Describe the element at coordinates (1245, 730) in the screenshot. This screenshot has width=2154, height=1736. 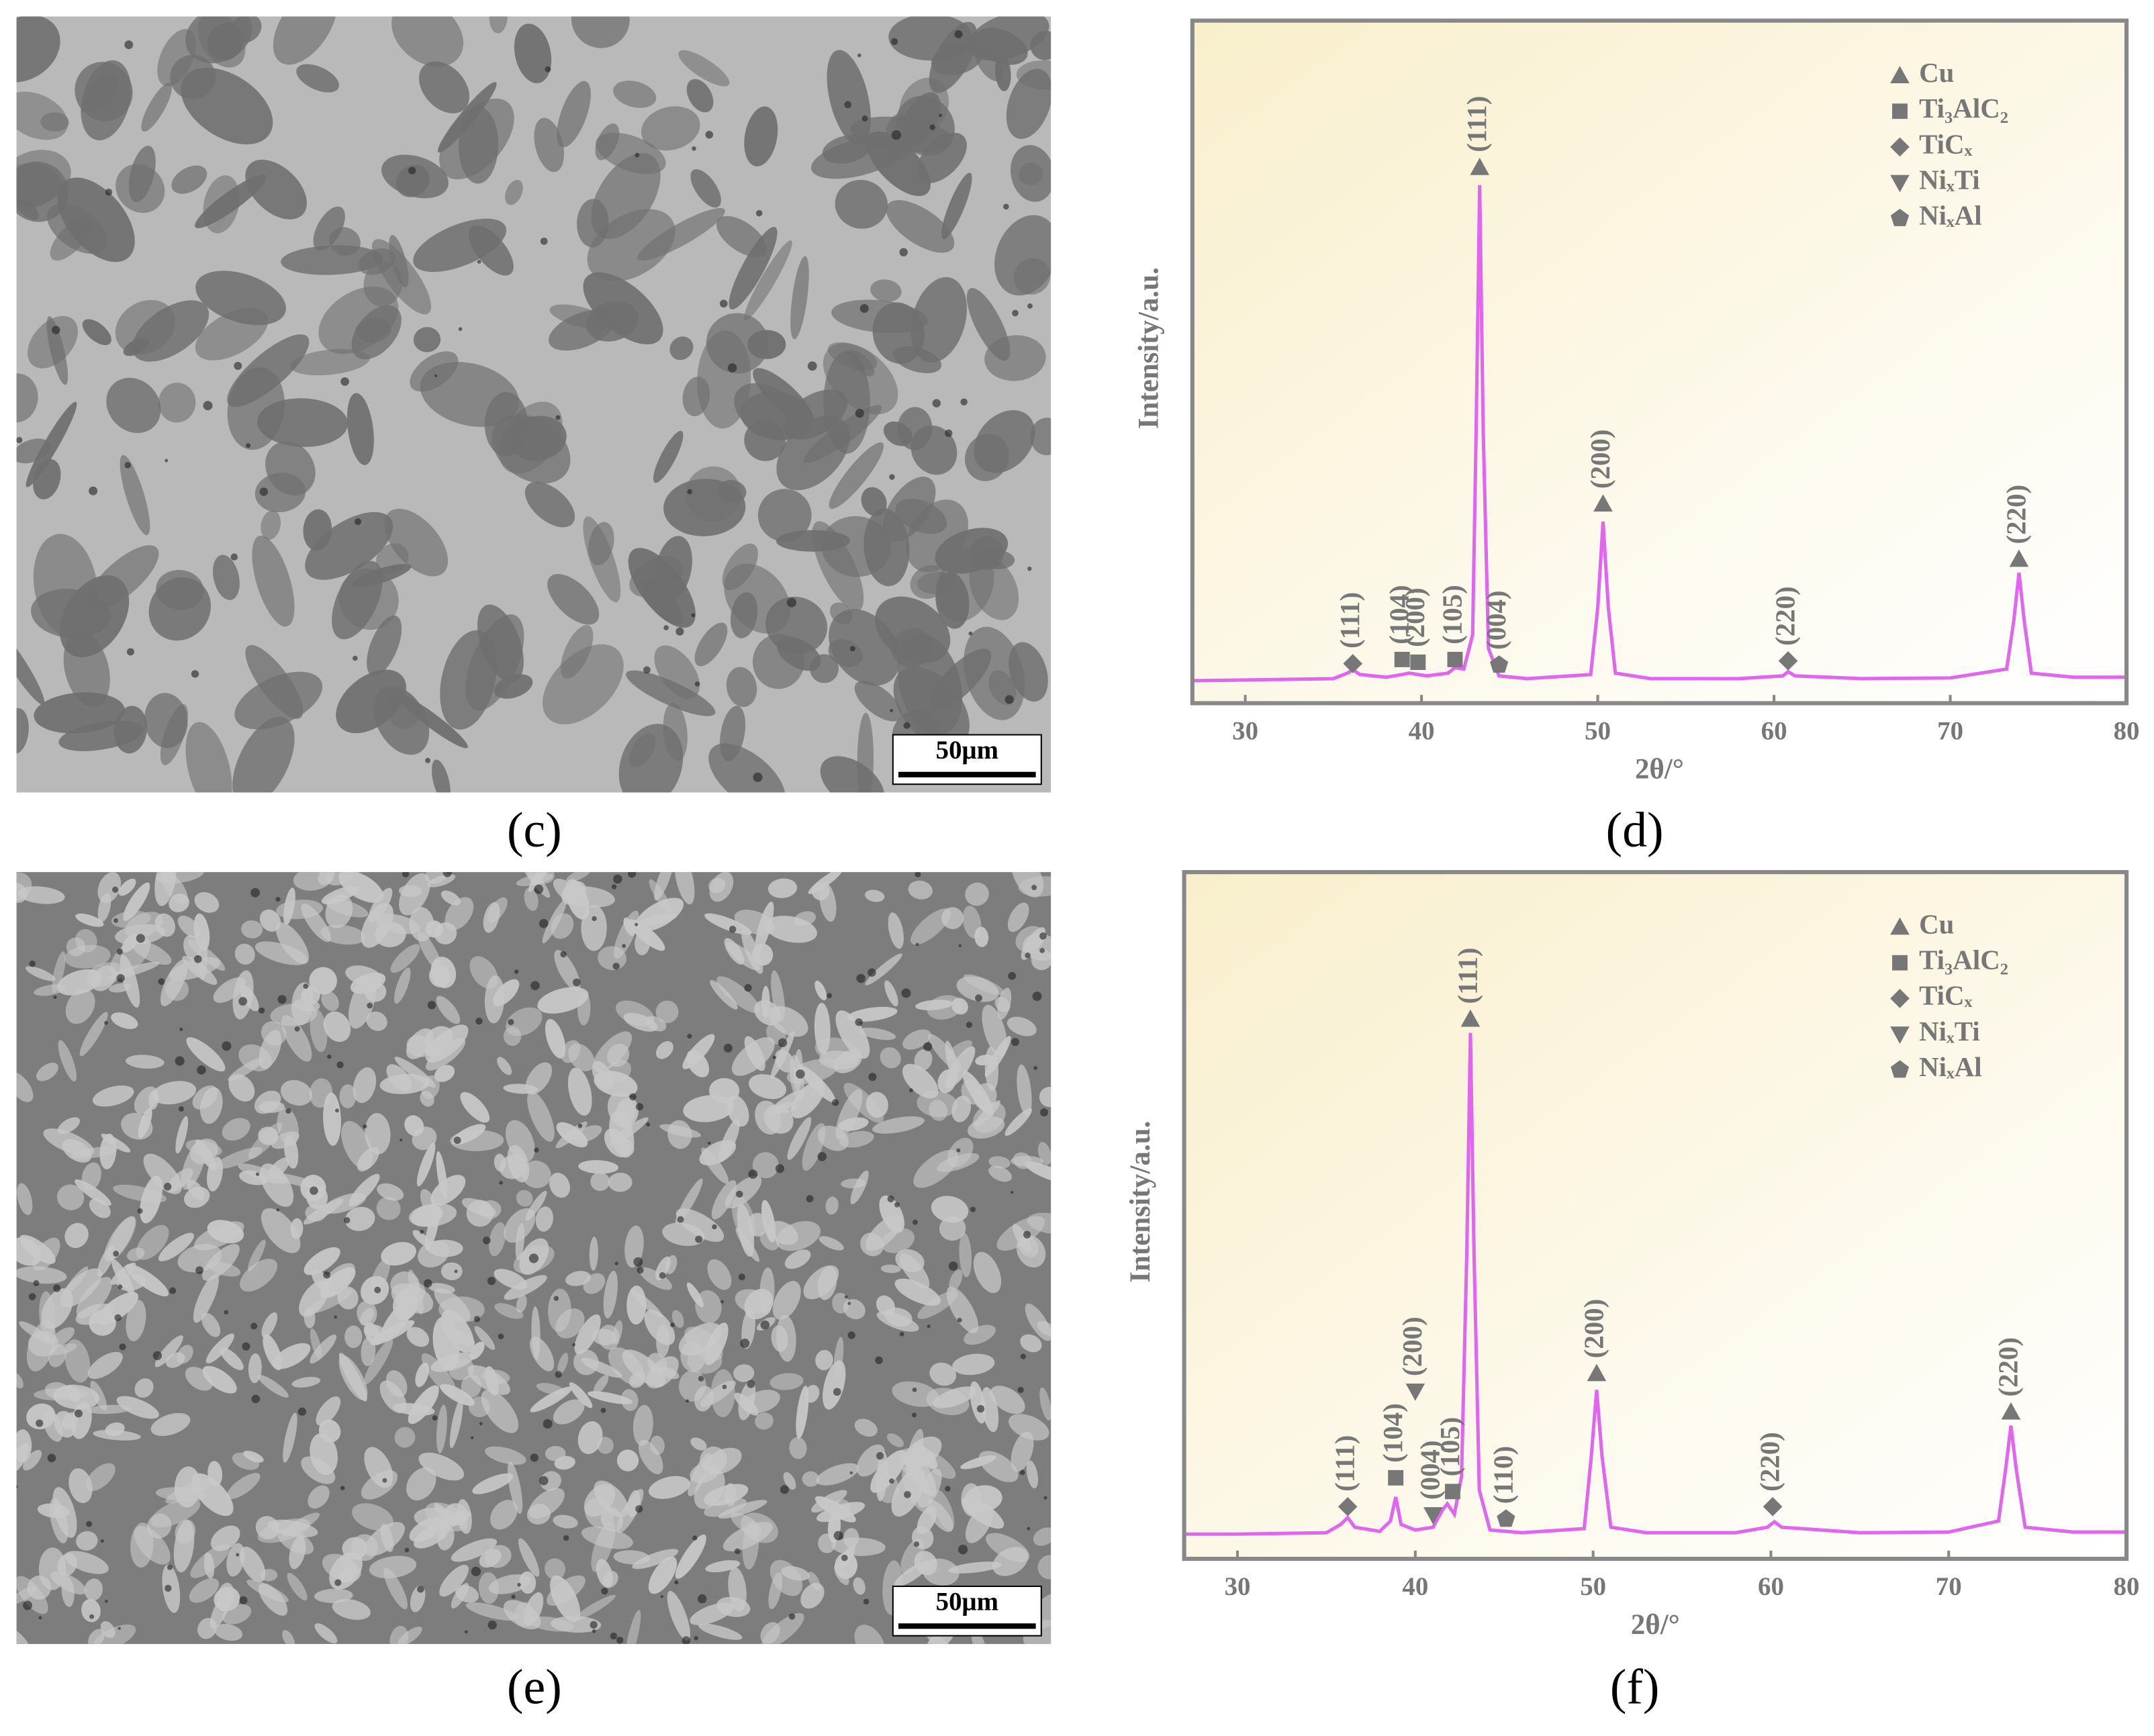
I see `x-tick-label: 30` at that location.